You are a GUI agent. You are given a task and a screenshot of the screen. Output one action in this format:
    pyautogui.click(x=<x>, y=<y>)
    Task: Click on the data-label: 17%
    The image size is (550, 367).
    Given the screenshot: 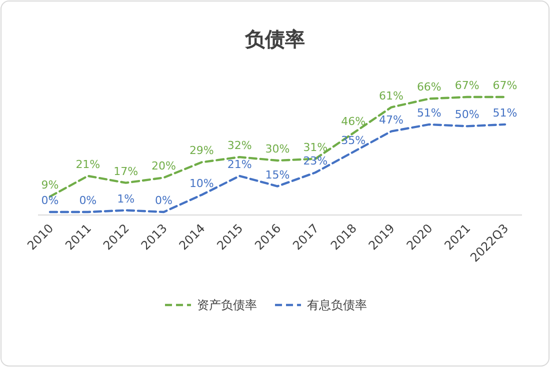 What is the action you would take?
    pyautogui.click(x=126, y=171)
    